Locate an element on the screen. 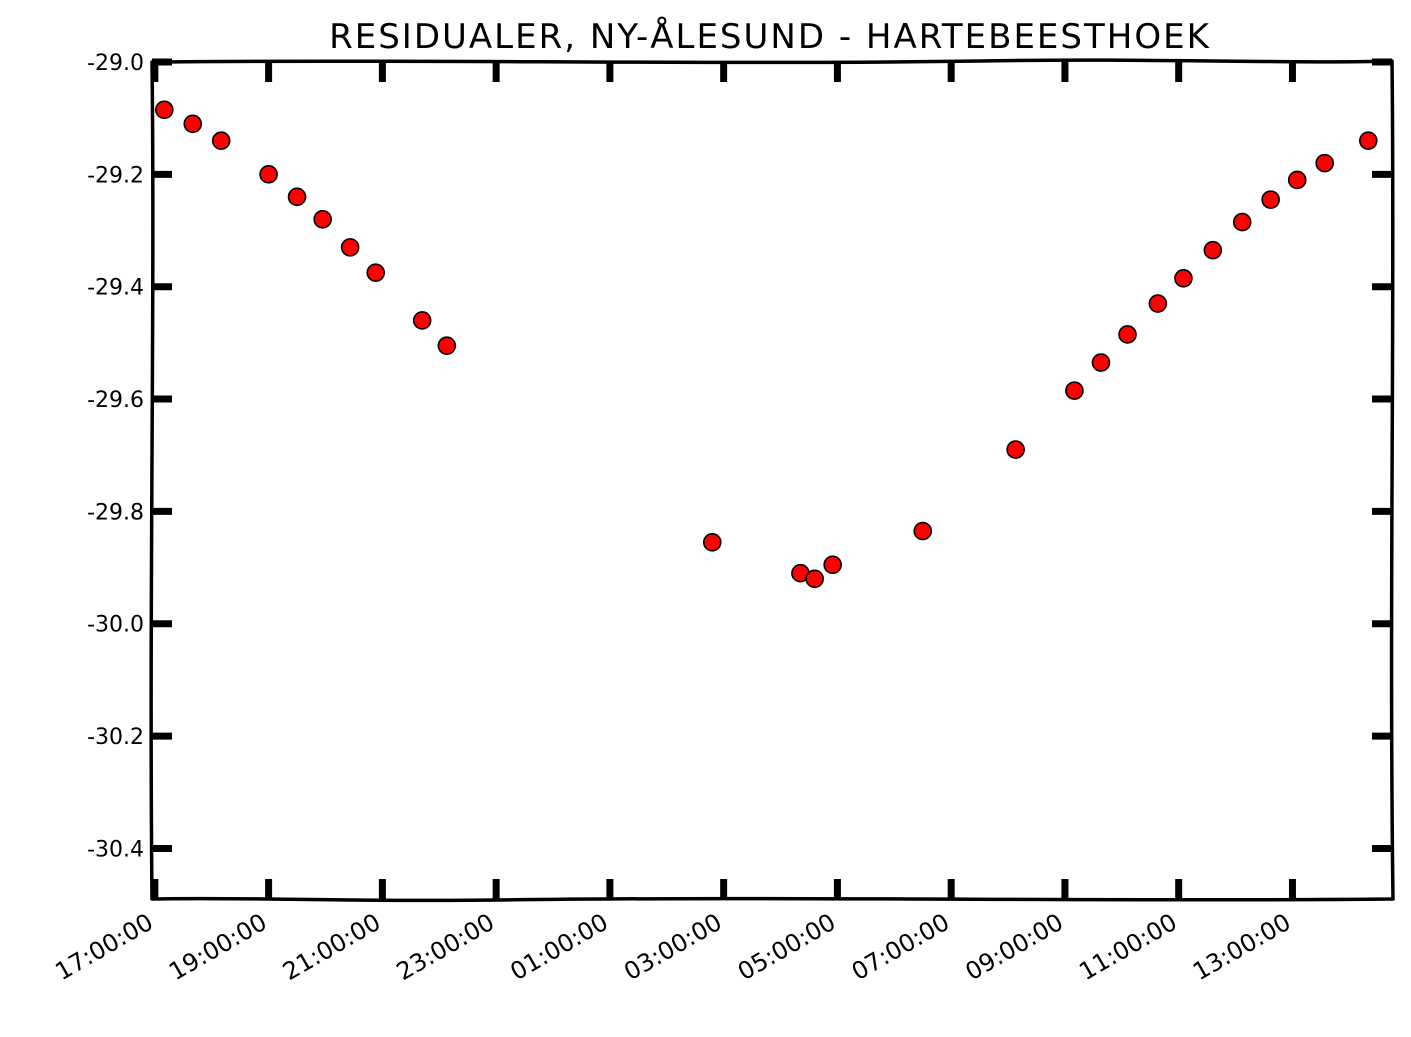 The image size is (1411, 1037). x-tick-label: 21:00:00 is located at coordinates (331, 947).